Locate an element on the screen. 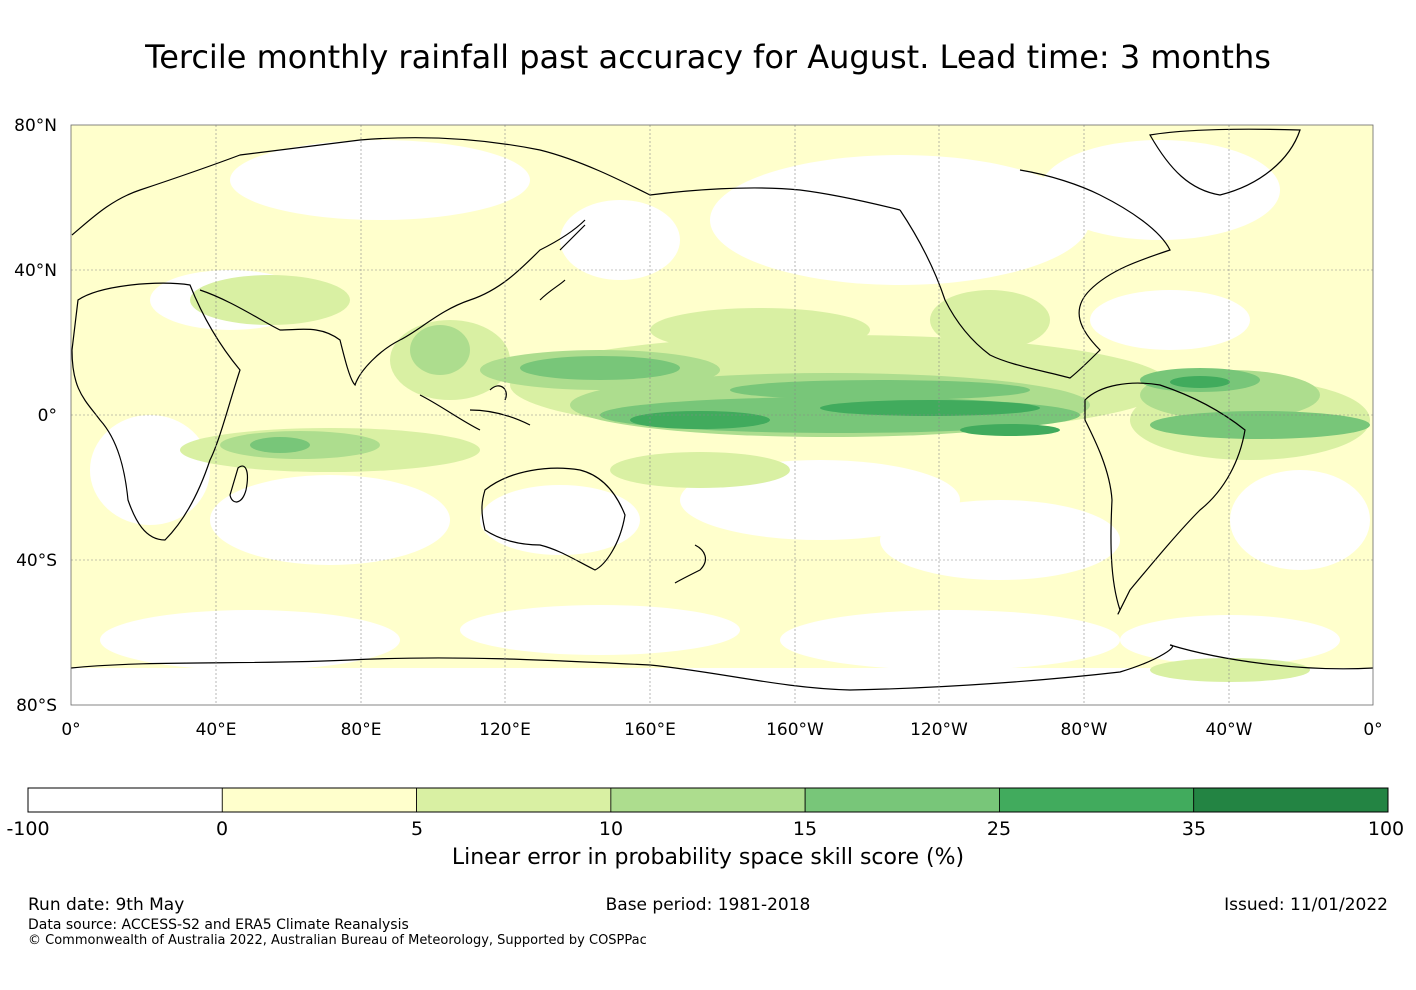 The image size is (1416, 990). latitude-labels: 80°N 40°N 0° 40°S 80°S is located at coordinates (35, 416).